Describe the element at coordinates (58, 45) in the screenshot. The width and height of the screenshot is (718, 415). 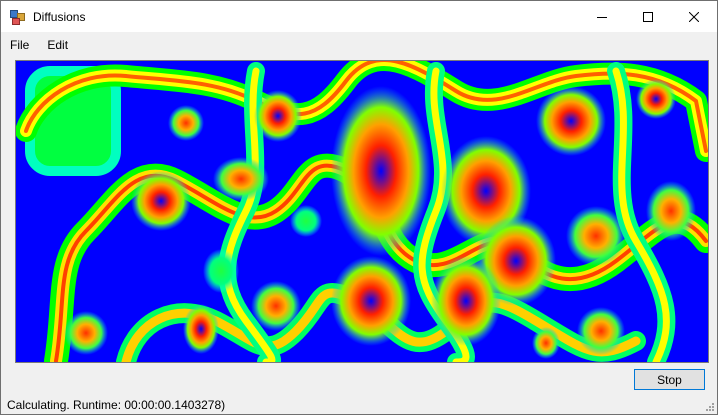
I see `menu-edit: Edit` at that location.